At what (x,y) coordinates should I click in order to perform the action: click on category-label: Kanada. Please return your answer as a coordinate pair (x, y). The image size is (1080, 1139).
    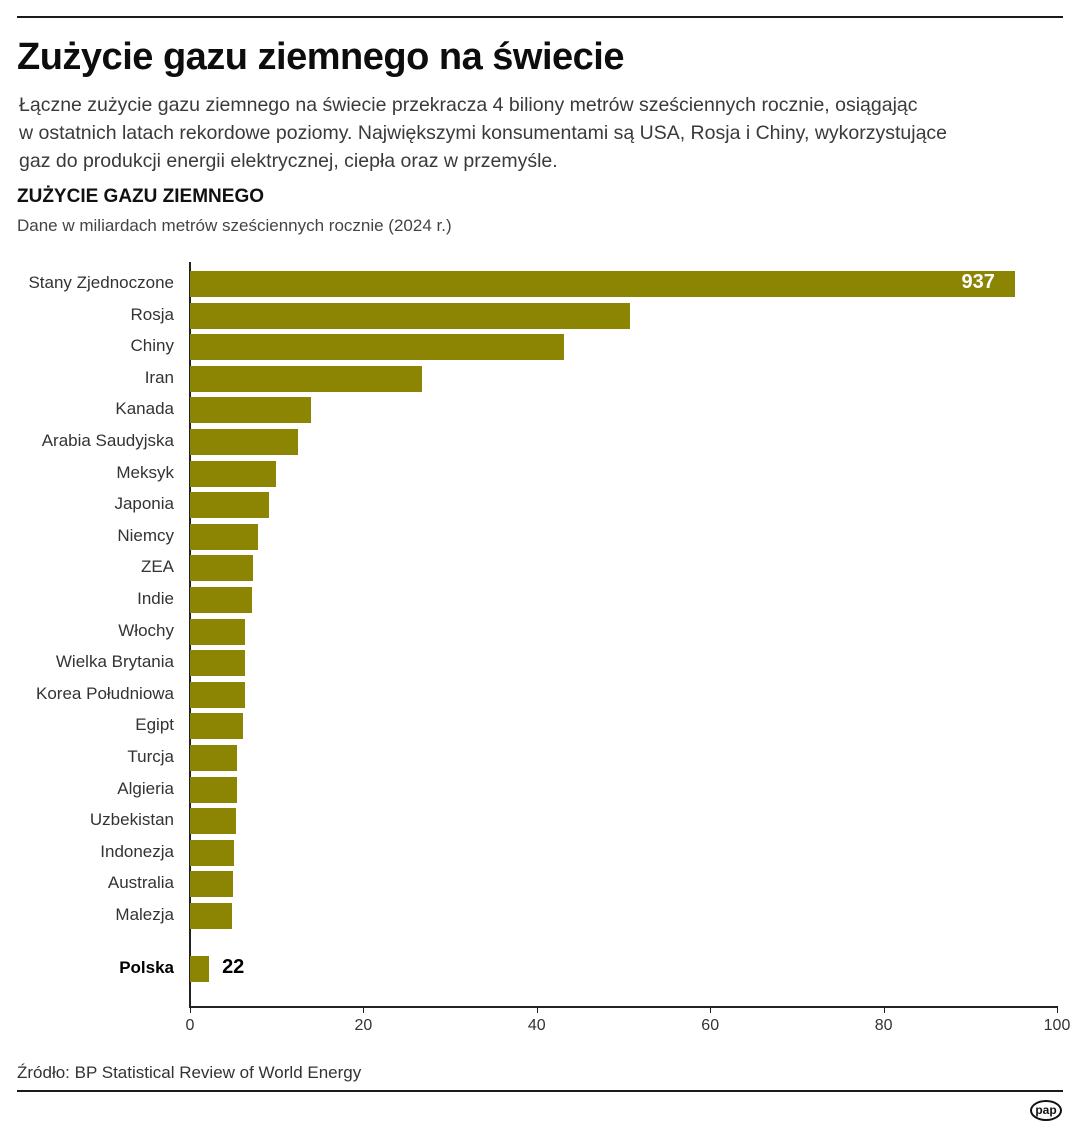
    Looking at the image, I should click on (144, 409).